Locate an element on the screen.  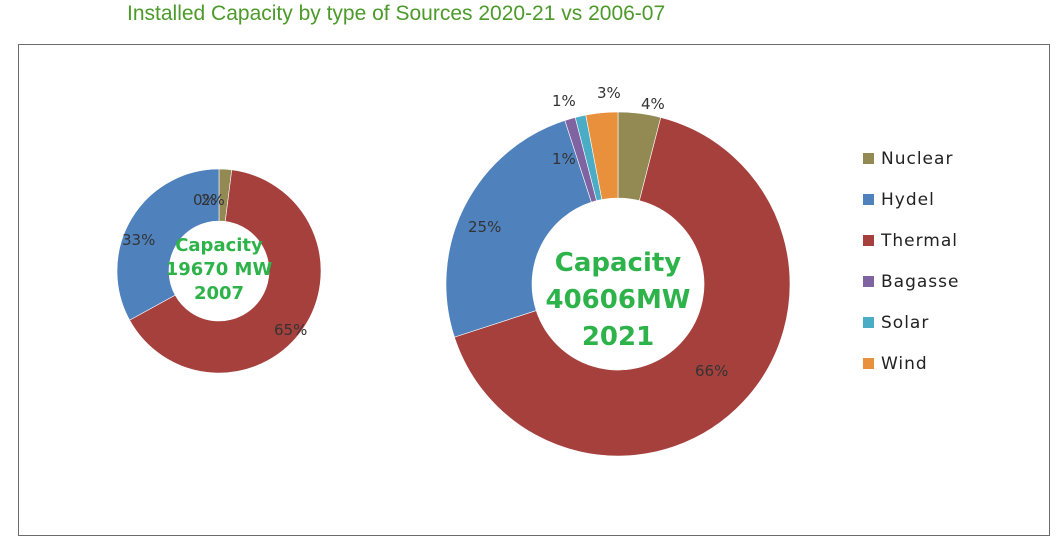
data-label-wind: 3% is located at coordinates (609, 93).